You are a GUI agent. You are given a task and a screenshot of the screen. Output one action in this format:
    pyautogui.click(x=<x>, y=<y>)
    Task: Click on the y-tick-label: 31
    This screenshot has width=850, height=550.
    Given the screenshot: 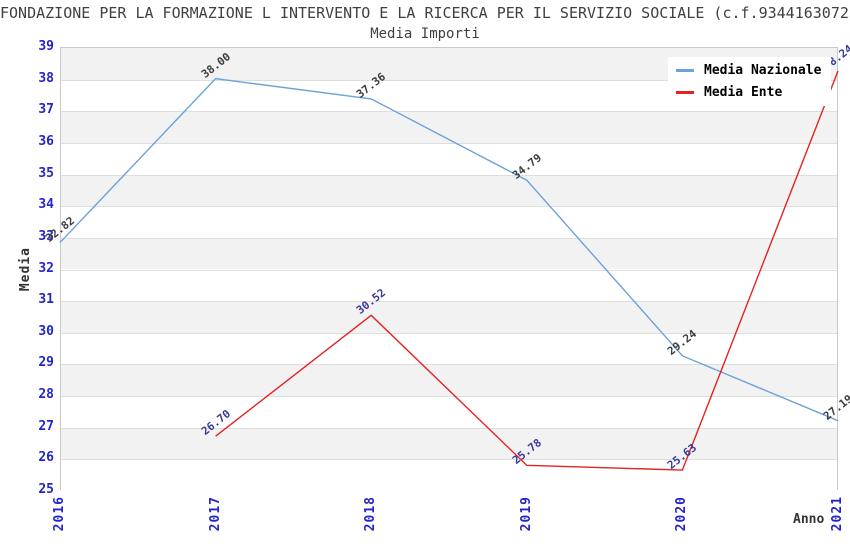 What is the action you would take?
    pyautogui.click(x=46, y=300)
    